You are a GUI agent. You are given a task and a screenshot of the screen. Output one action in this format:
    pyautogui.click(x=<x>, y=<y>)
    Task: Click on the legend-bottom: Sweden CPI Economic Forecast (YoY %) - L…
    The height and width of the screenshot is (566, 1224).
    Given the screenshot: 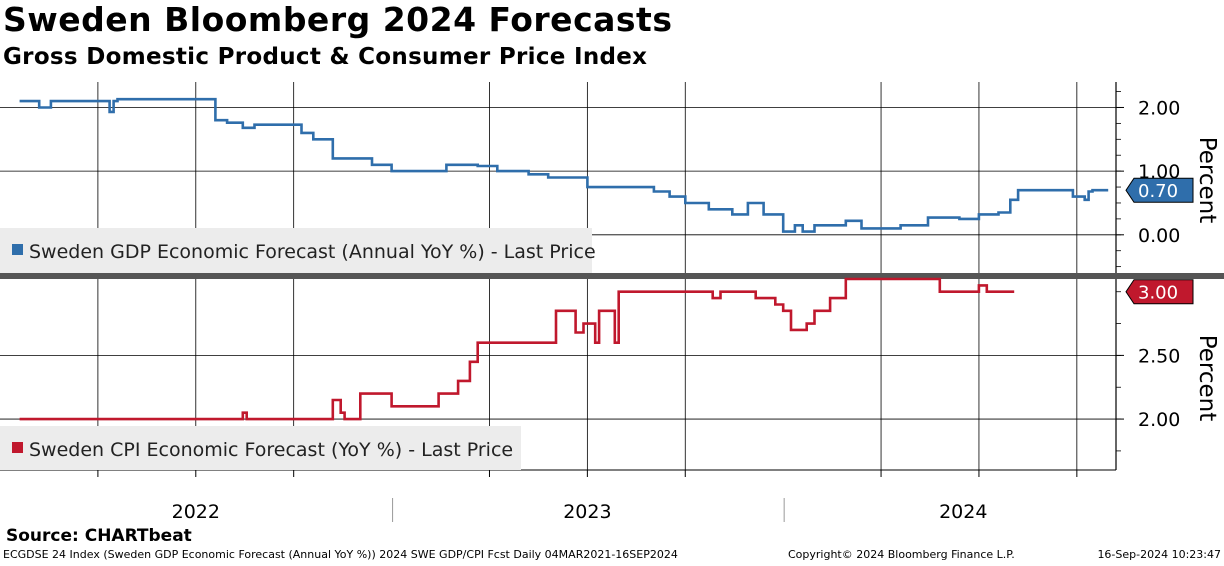 What is the action you would take?
    pyautogui.click(x=260, y=448)
    